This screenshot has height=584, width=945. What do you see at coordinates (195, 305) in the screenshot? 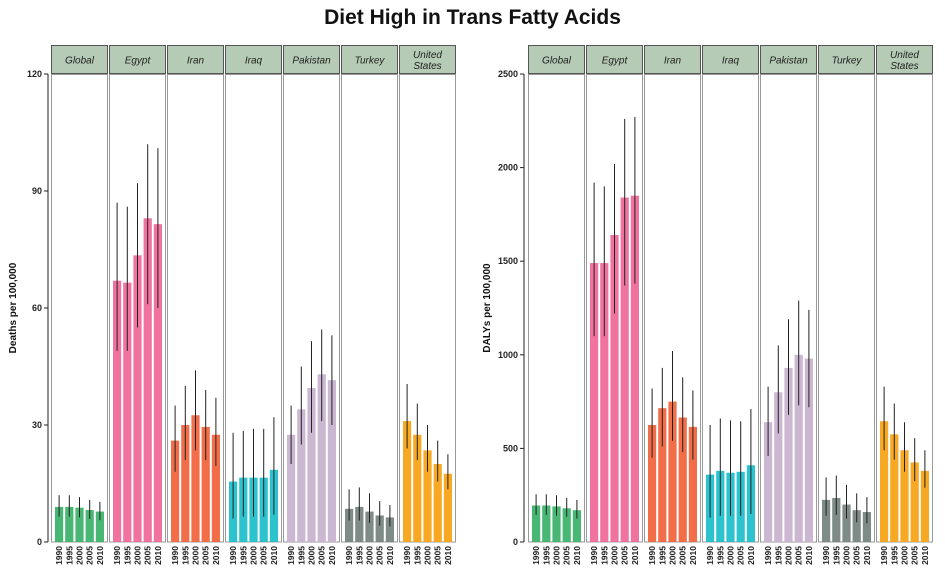
I see `facet-iran: Iran 1990 1995 2000 2005 2010` at bounding box center [195, 305].